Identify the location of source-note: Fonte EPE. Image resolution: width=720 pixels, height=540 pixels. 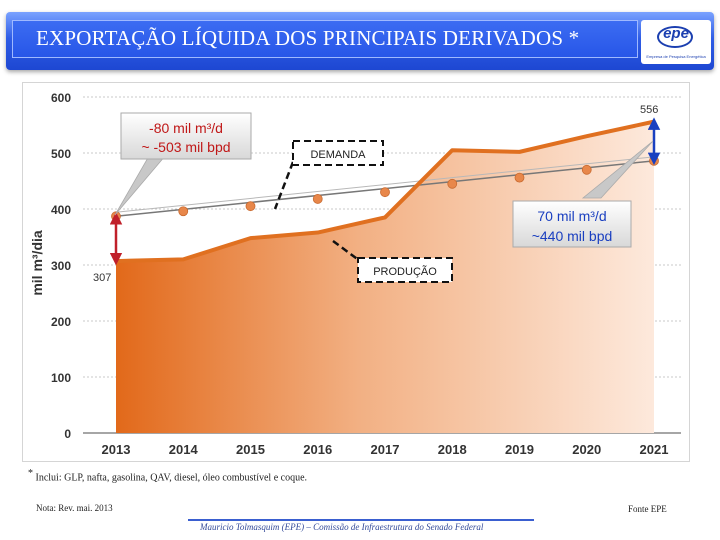
(647, 509).